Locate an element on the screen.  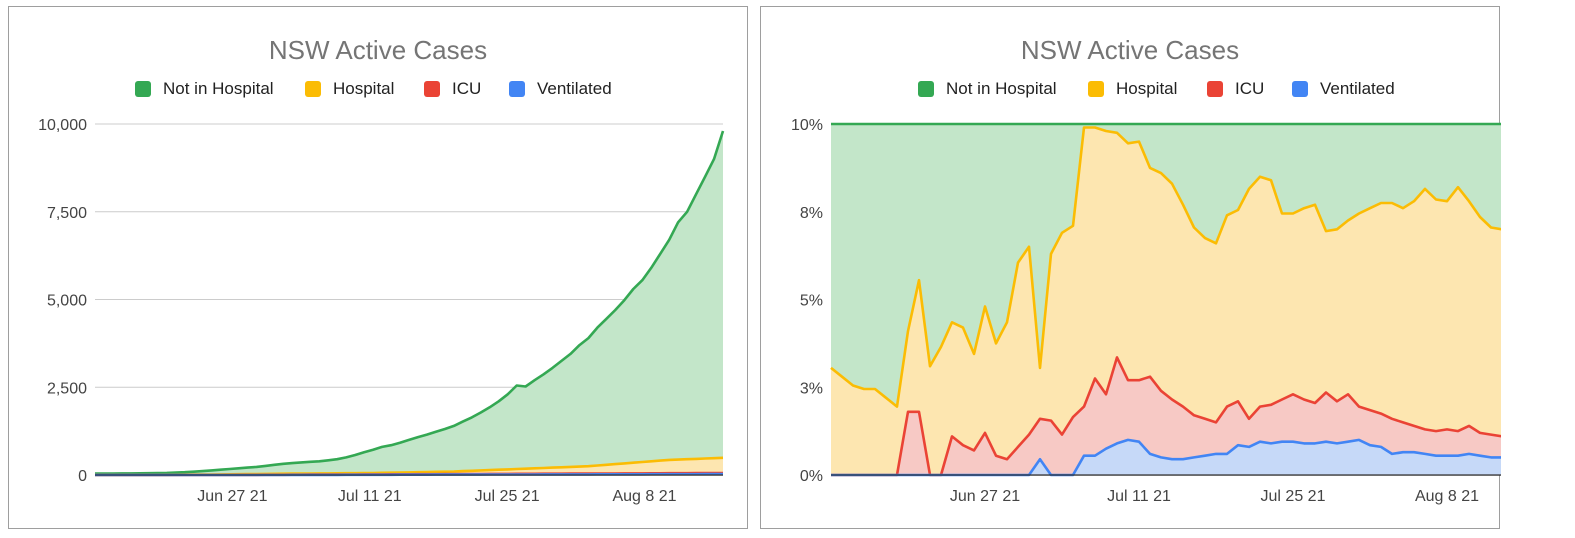
y-tick-label: 0% is located at coordinates (811, 476).